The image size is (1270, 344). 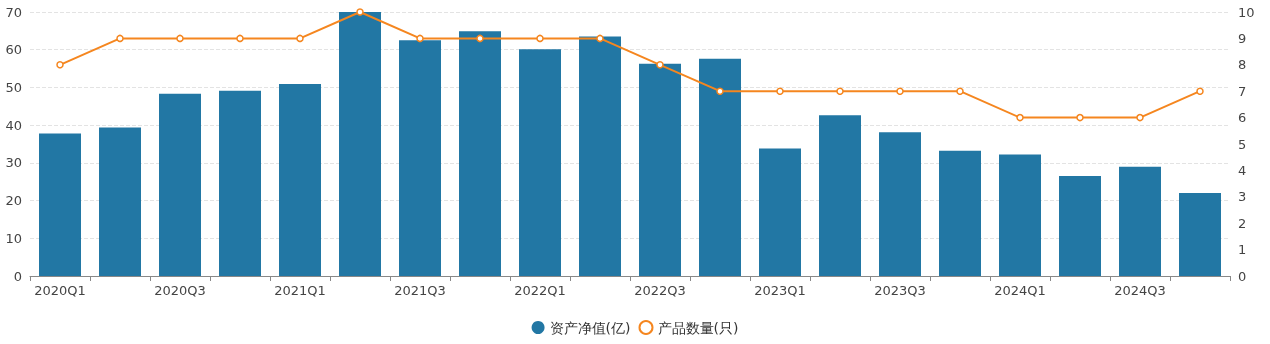 What do you see at coordinates (900, 290) in the screenshot?
I see `x-tick-label: 2023Q3` at bounding box center [900, 290].